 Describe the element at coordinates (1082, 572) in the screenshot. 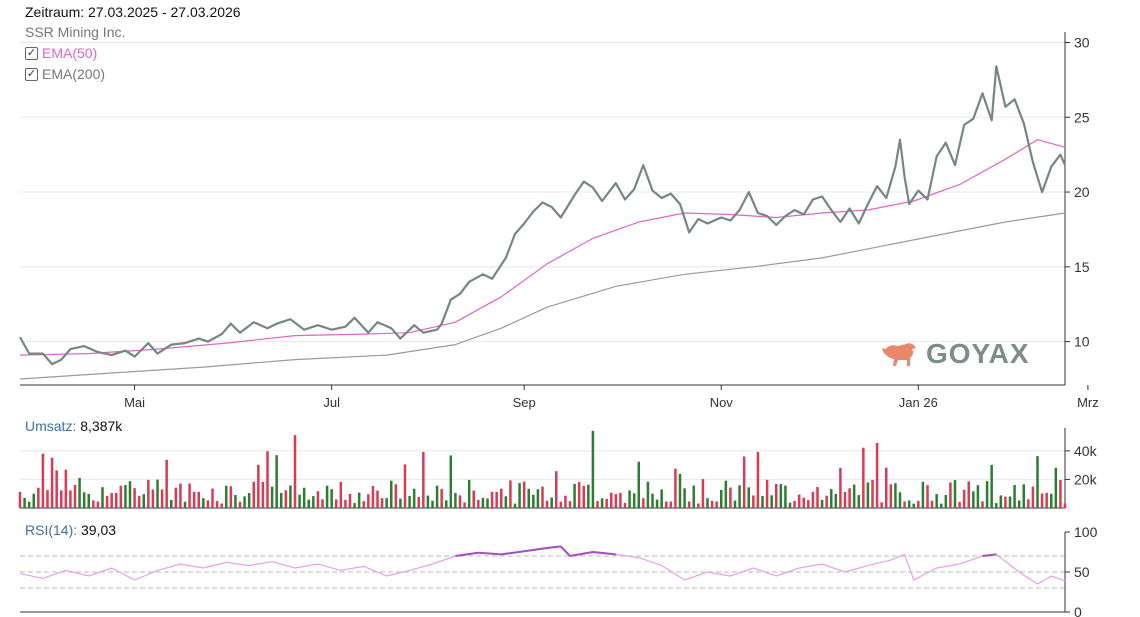

I see `rsi-tick-label: 50` at that location.